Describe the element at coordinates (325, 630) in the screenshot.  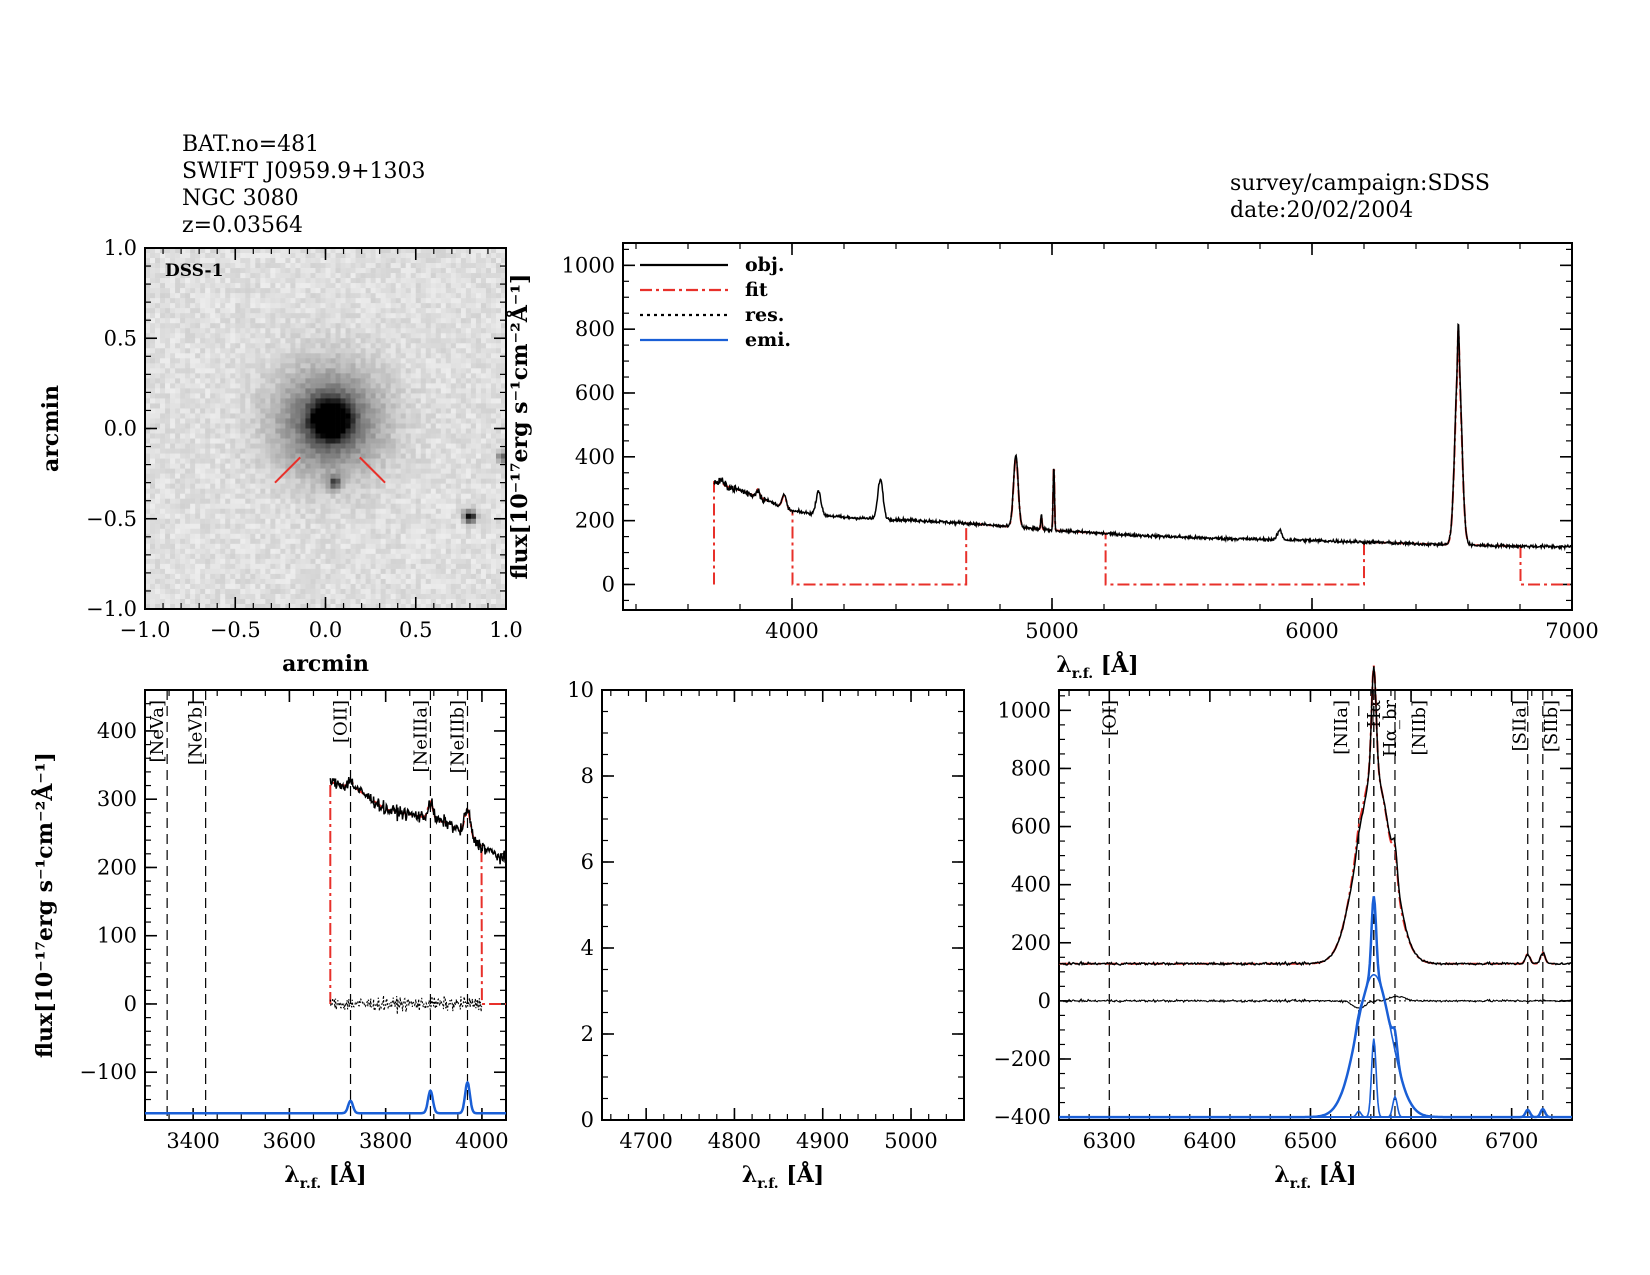
I see `x-tick-label: 0.0` at that location.